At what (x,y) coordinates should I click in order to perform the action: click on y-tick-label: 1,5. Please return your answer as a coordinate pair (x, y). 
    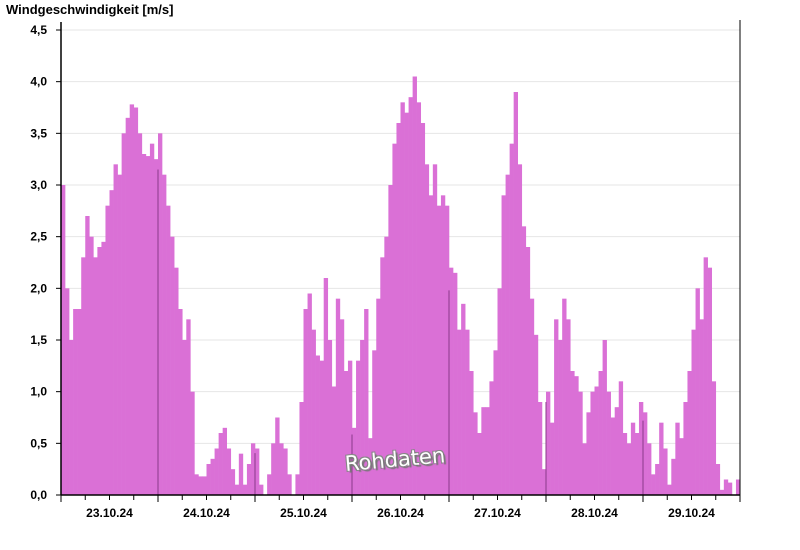
    Looking at the image, I should click on (38, 340).